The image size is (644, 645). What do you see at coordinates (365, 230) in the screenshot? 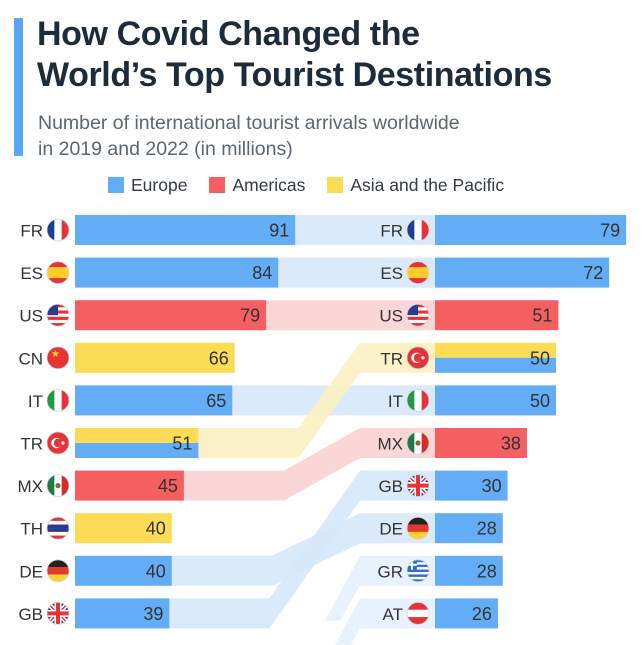
I see `link-fr` at bounding box center [365, 230].